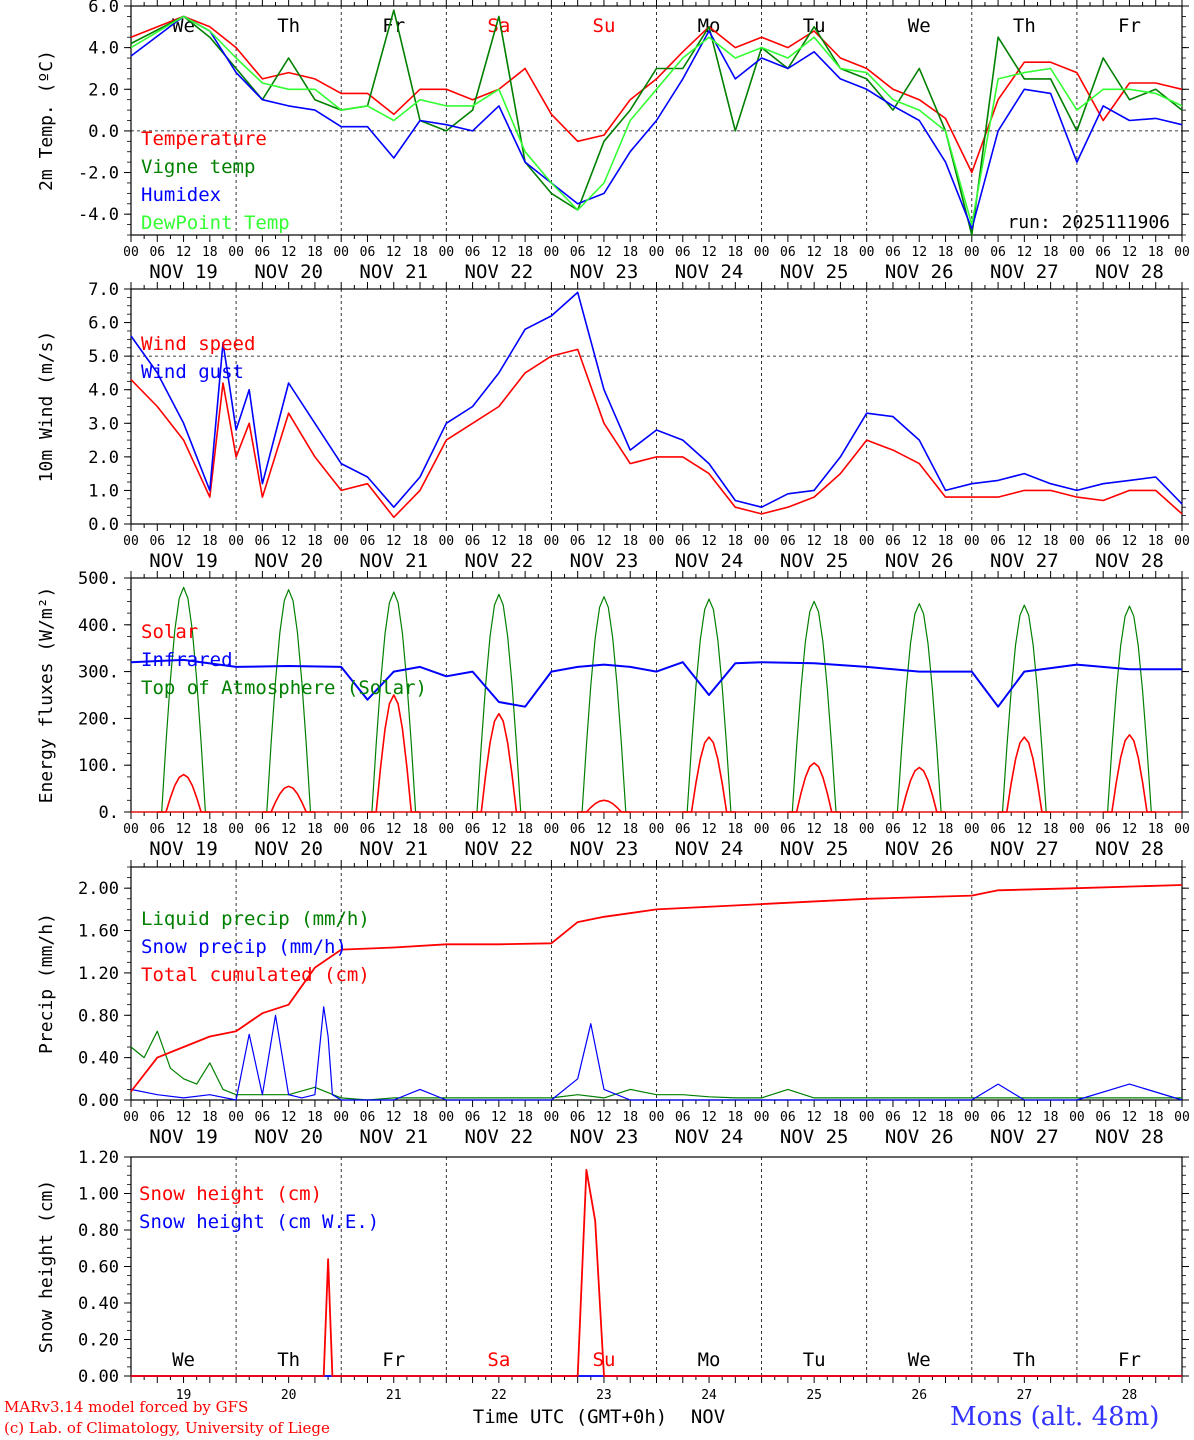 This screenshot has width=1194, height=1440. Describe the element at coordinates (183, 272) in the screenshot. I see `date-label: NOV 19` at that location.